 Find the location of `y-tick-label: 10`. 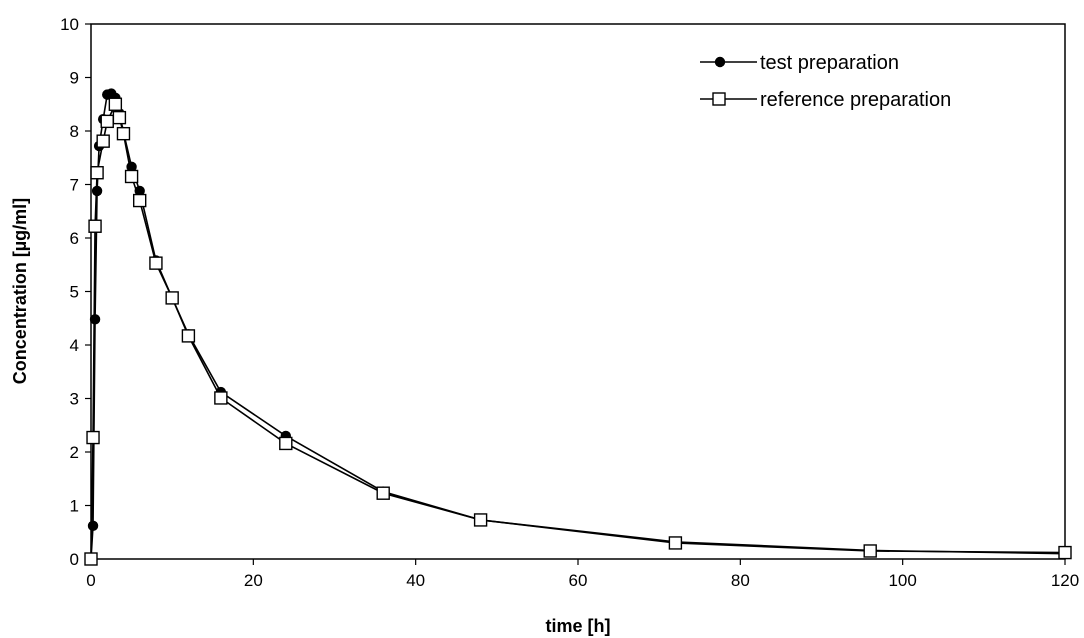

y-tick-label: 10 is located at coordinates (69, 24).